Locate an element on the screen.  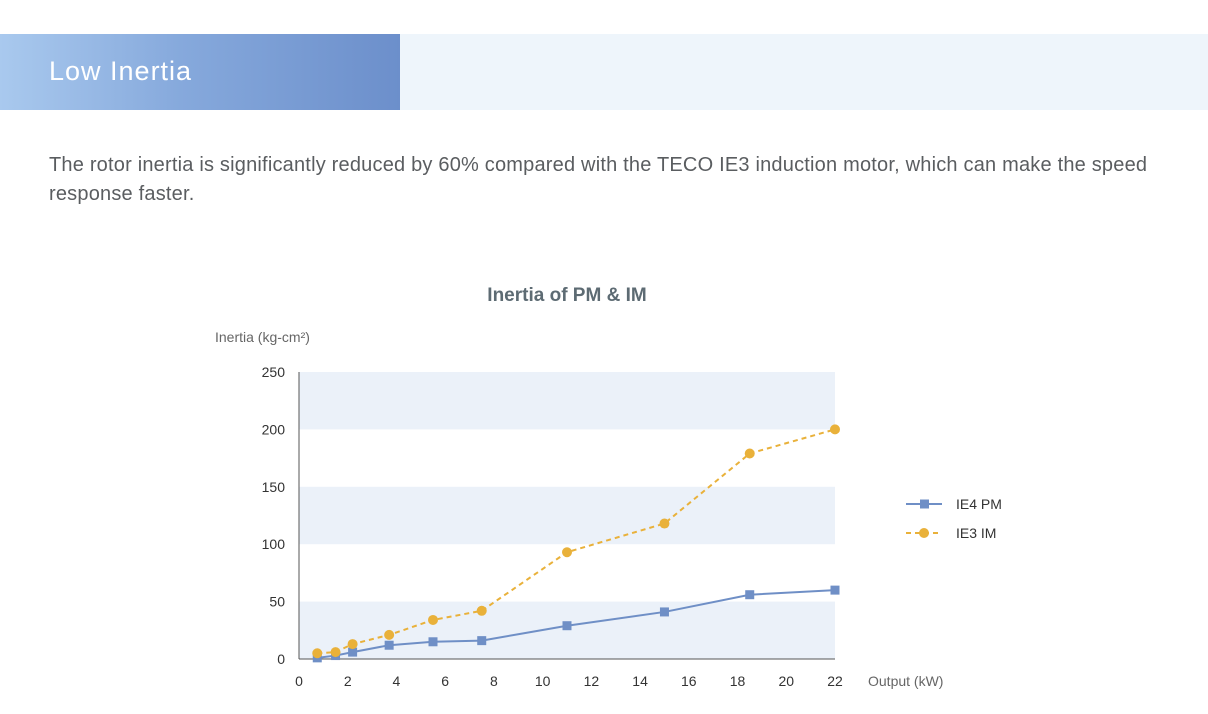
x-tick-label: 16 is located at coordinates (689, 681).